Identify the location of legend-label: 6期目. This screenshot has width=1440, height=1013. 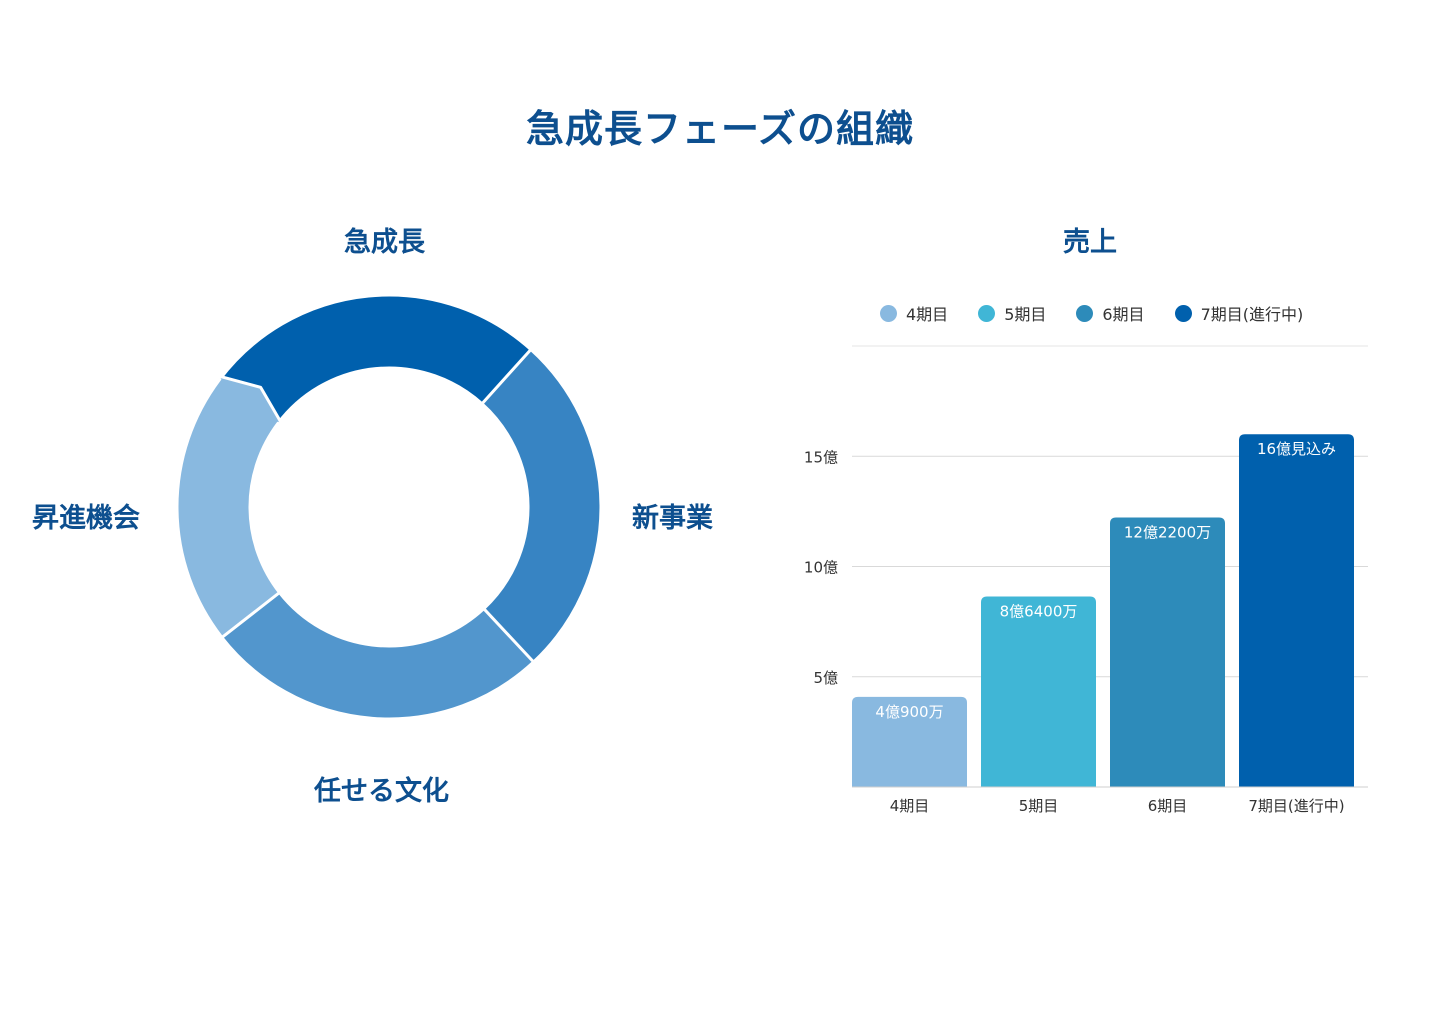
(1123, 314).